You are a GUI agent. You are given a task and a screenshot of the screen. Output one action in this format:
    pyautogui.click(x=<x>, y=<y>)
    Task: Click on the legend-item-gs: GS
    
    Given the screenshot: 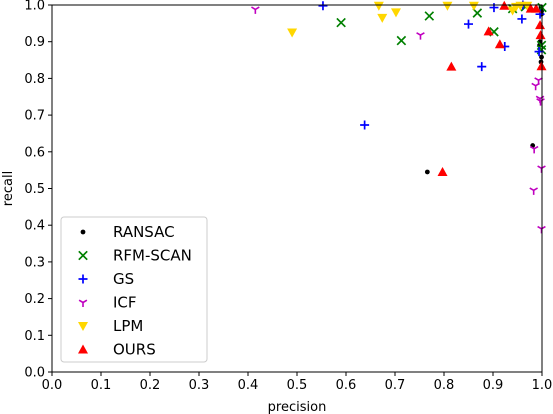 What is the action you would take?
    pyautogui.click(x=106, y=279)
    